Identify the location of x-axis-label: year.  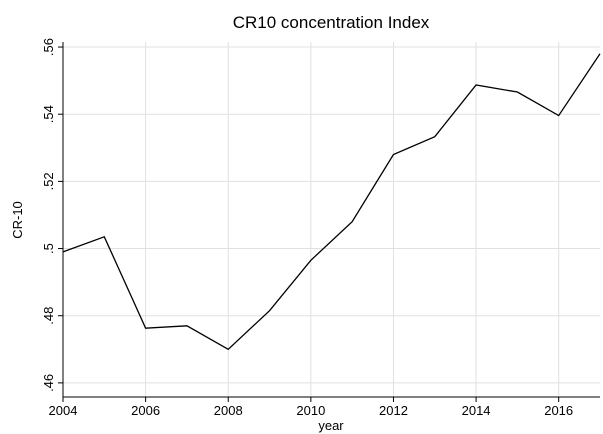
(331, 425).